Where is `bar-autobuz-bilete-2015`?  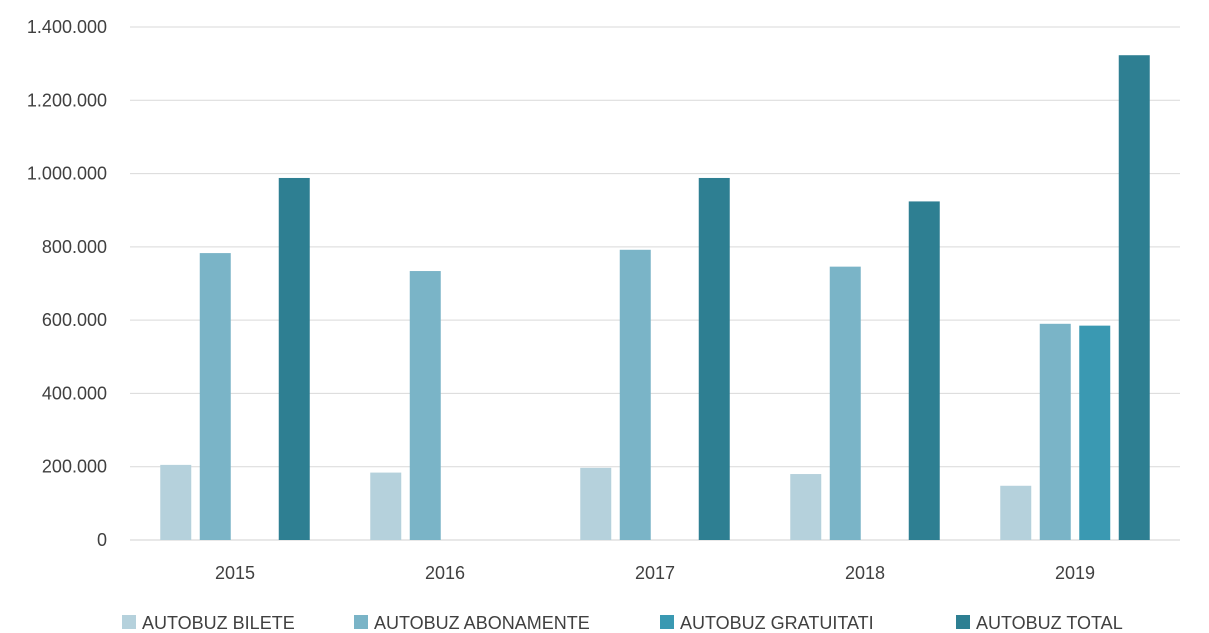 bar-autobuz-bilete-2015 is located at coordinates (176, 502).